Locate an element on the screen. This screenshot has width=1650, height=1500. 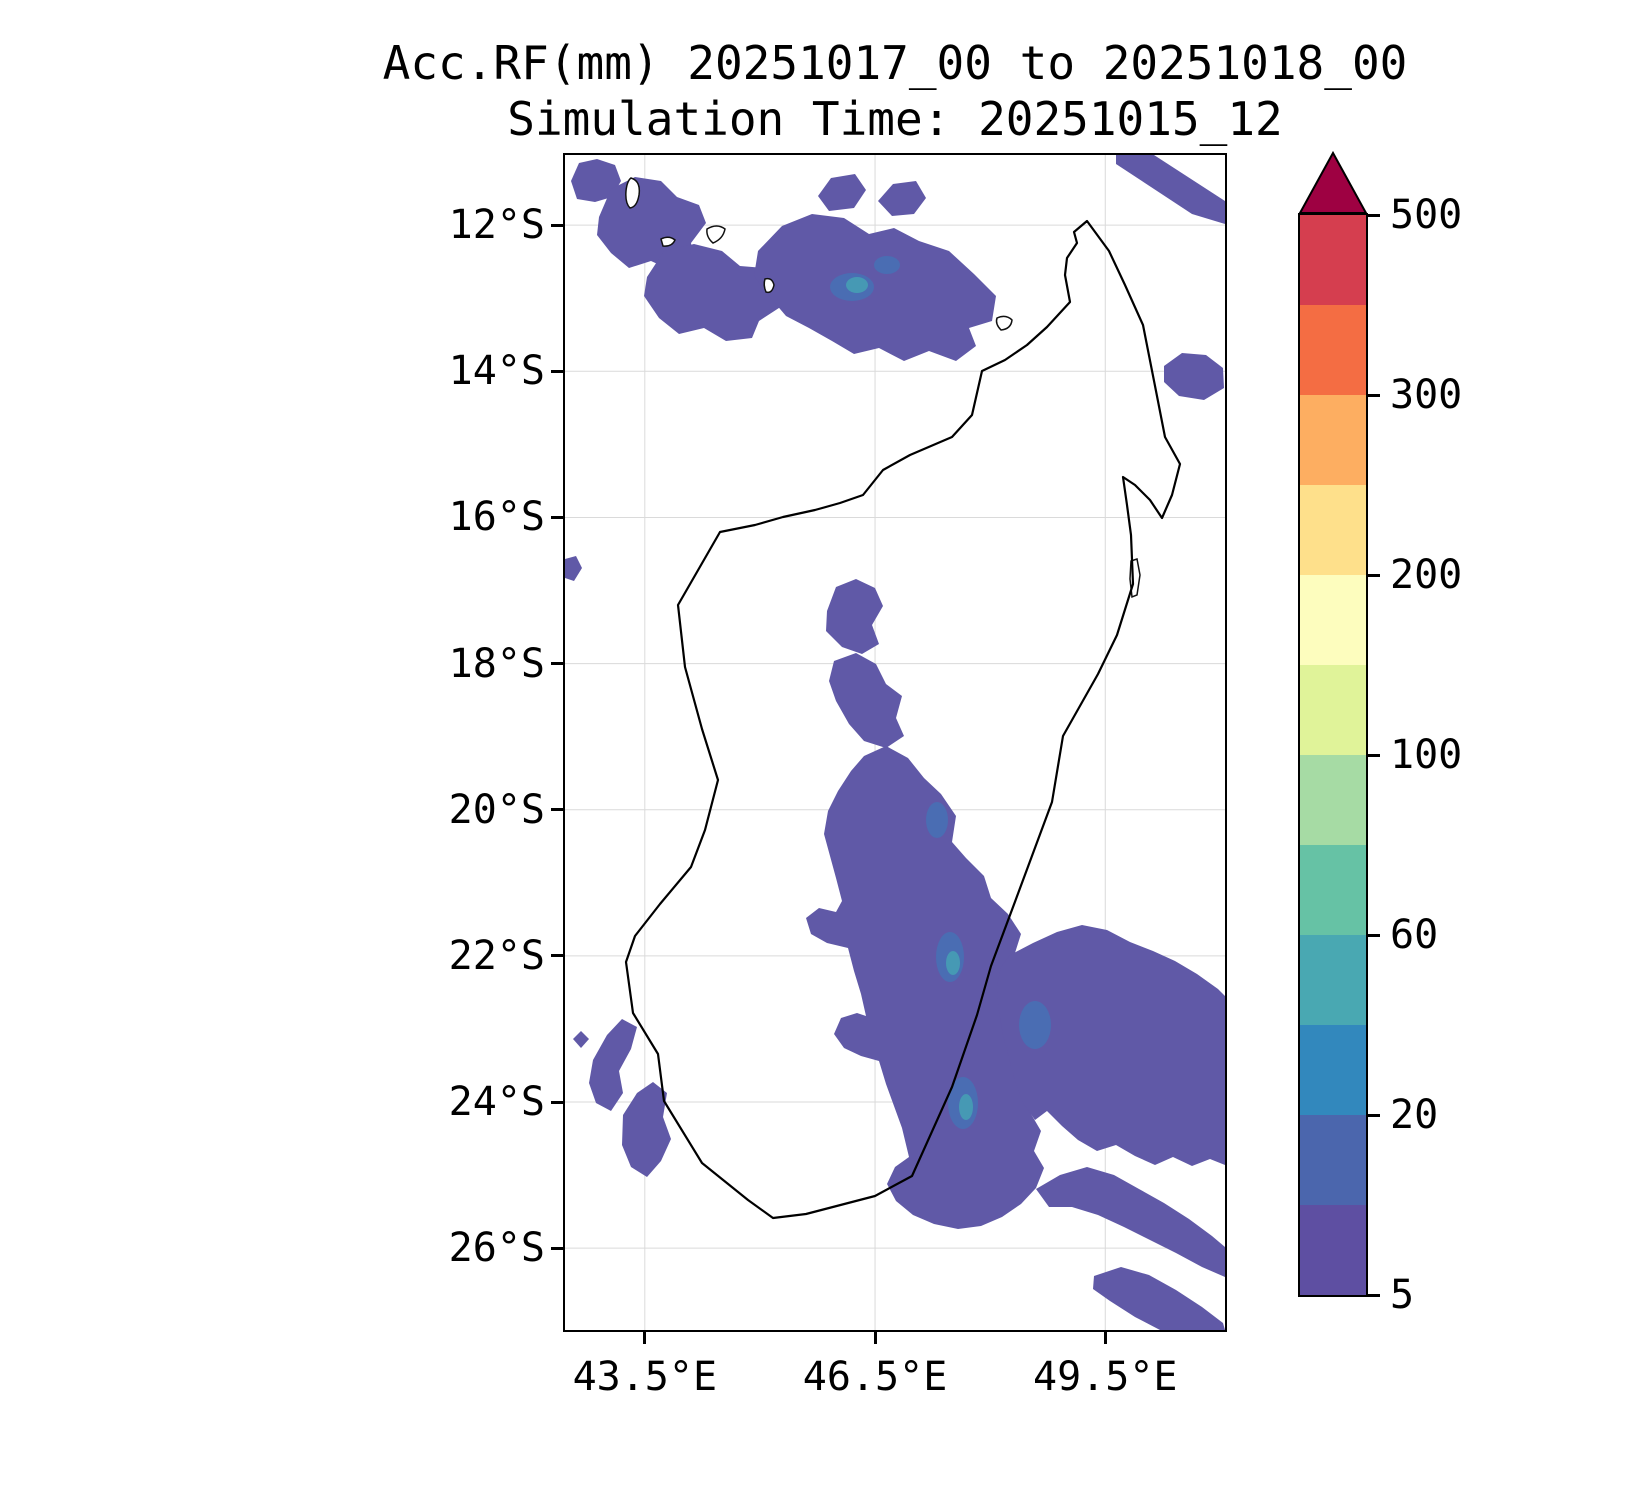
colorbar-tick-label: 5 is located at coordinates (1402, 1295).